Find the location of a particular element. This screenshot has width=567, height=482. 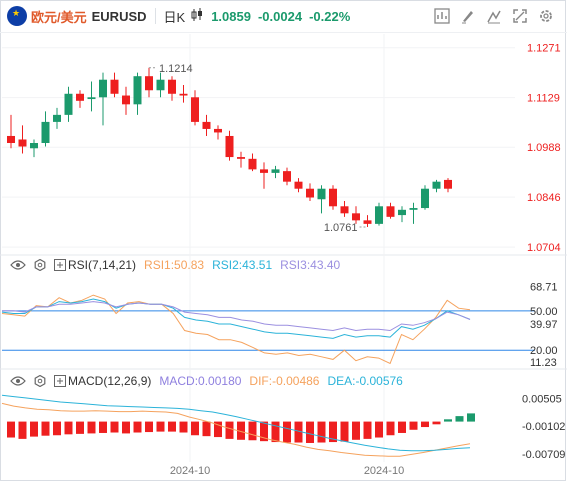

pair-symbol: EURUSD is located at coordinates (119, 16).